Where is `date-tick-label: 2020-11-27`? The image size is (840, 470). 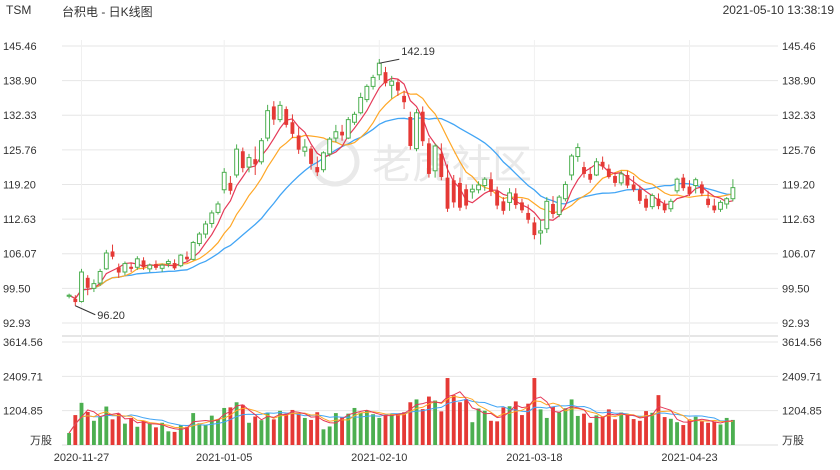 date-tick-label: 2020-11-27 is located at coordinates (81, 458).